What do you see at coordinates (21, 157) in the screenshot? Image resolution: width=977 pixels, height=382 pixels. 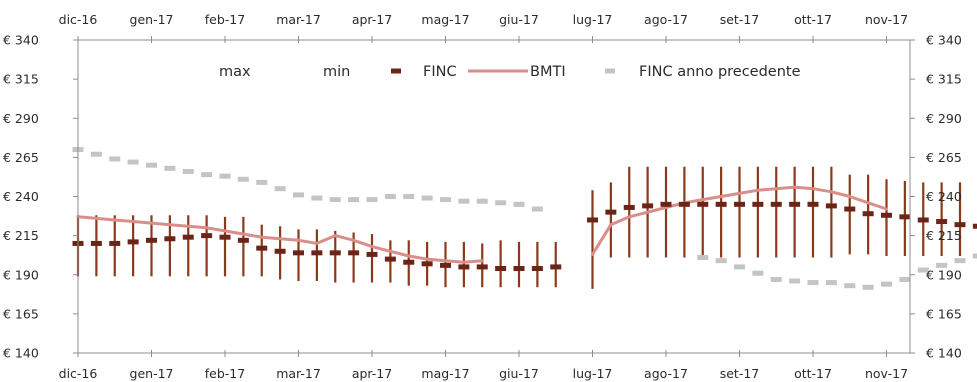 I see `y-tick-label-left: € 265` at bounding box center [21, 157].